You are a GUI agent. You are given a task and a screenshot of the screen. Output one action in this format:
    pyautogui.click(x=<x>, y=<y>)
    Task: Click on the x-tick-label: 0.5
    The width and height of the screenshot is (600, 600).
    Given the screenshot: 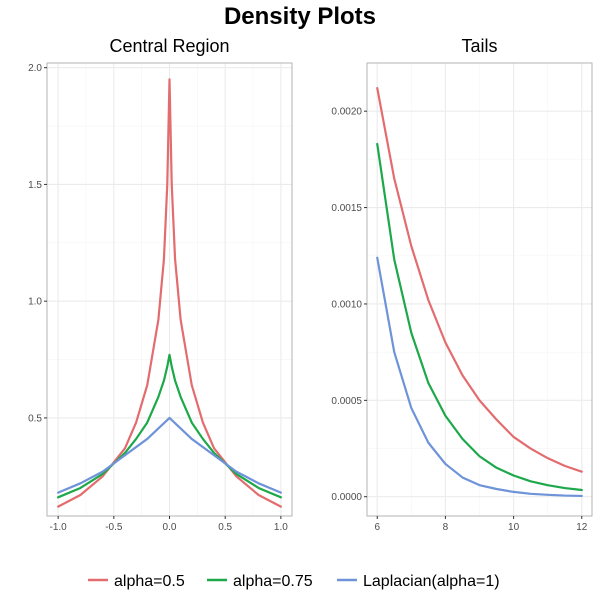 What is the action you would take?
    pyautogui.click(x=225, y=527)
    